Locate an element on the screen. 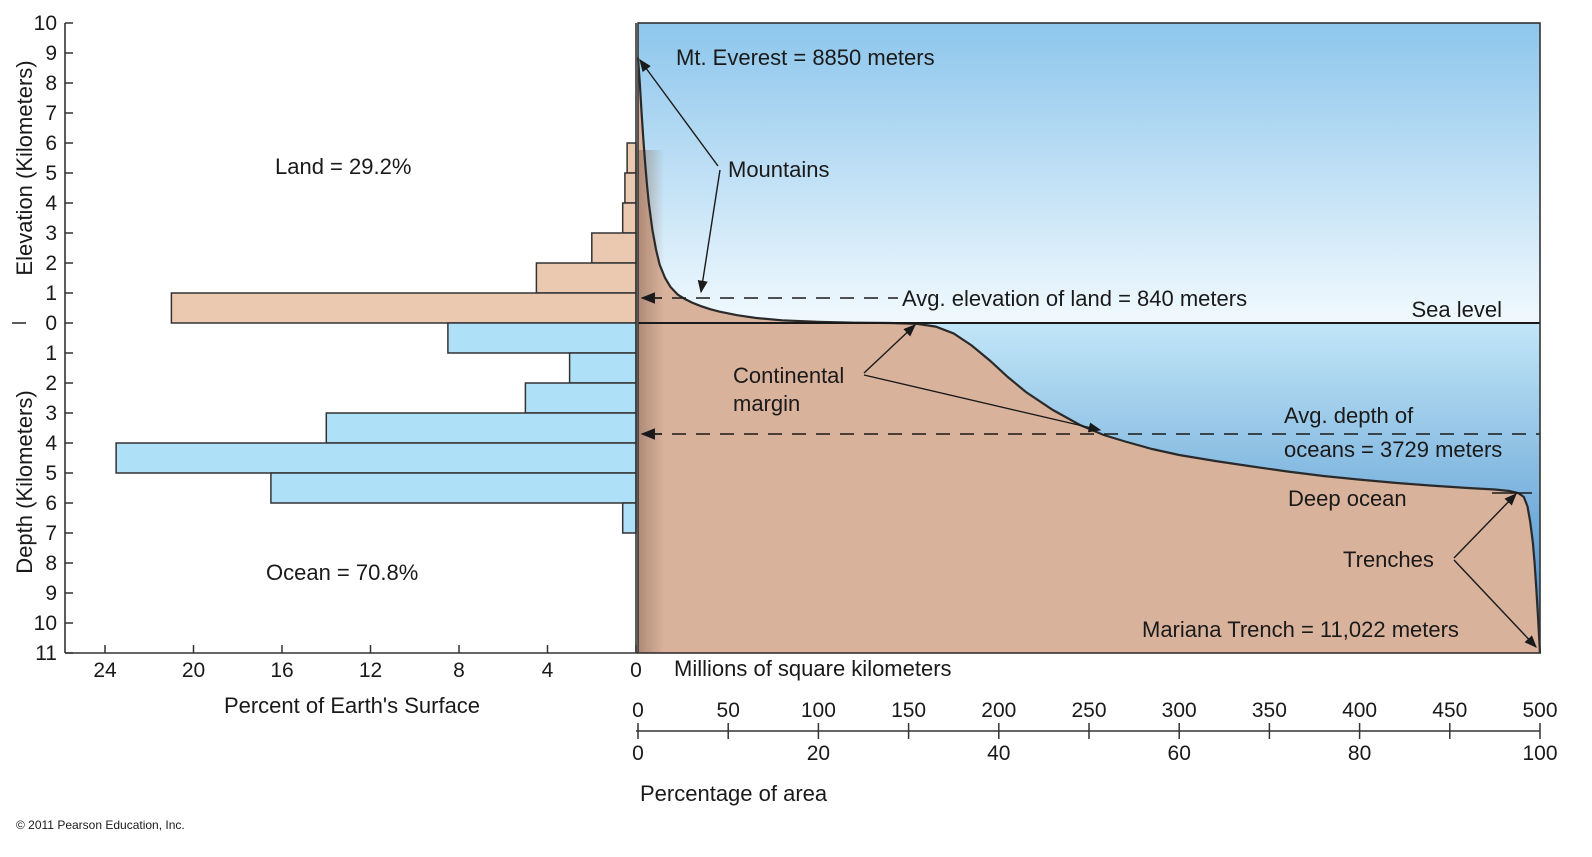 Image resolution: width=1592 pixels, height=857 pixels. km2-tick-label: 300 is located at coordinates (1179, 710).